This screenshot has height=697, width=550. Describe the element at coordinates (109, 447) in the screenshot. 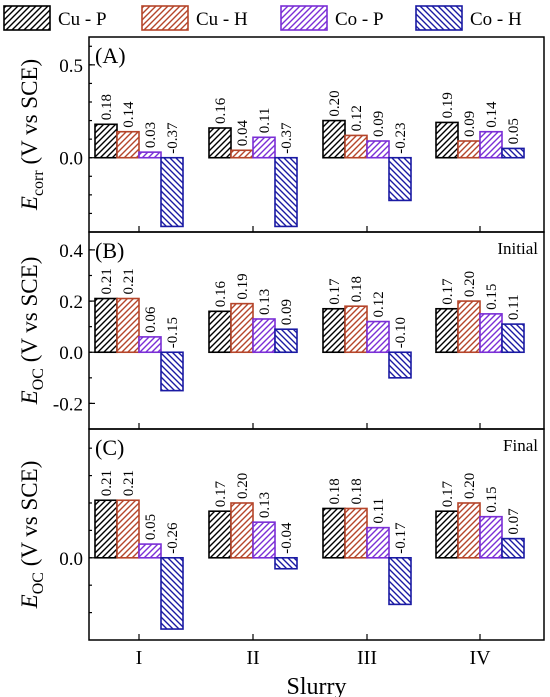

I see `panel-label: (C)` at that location.